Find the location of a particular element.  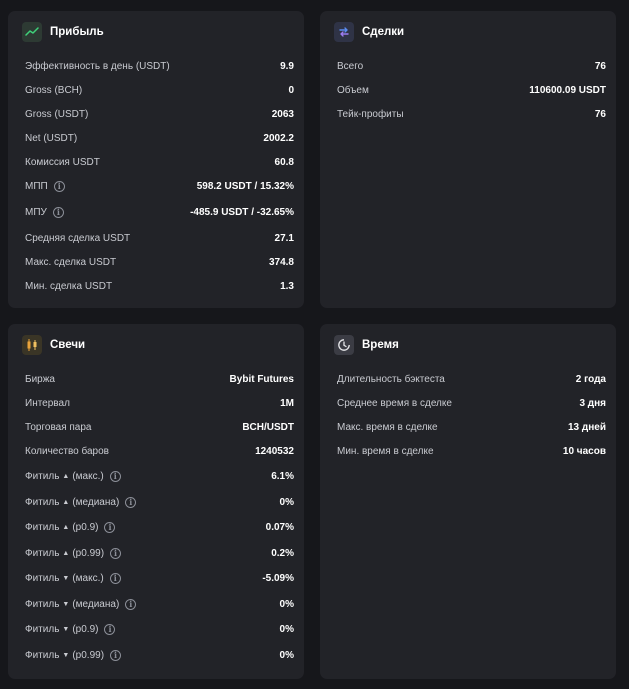

row-label-text: МПУ is located at coordinates (36, 212).